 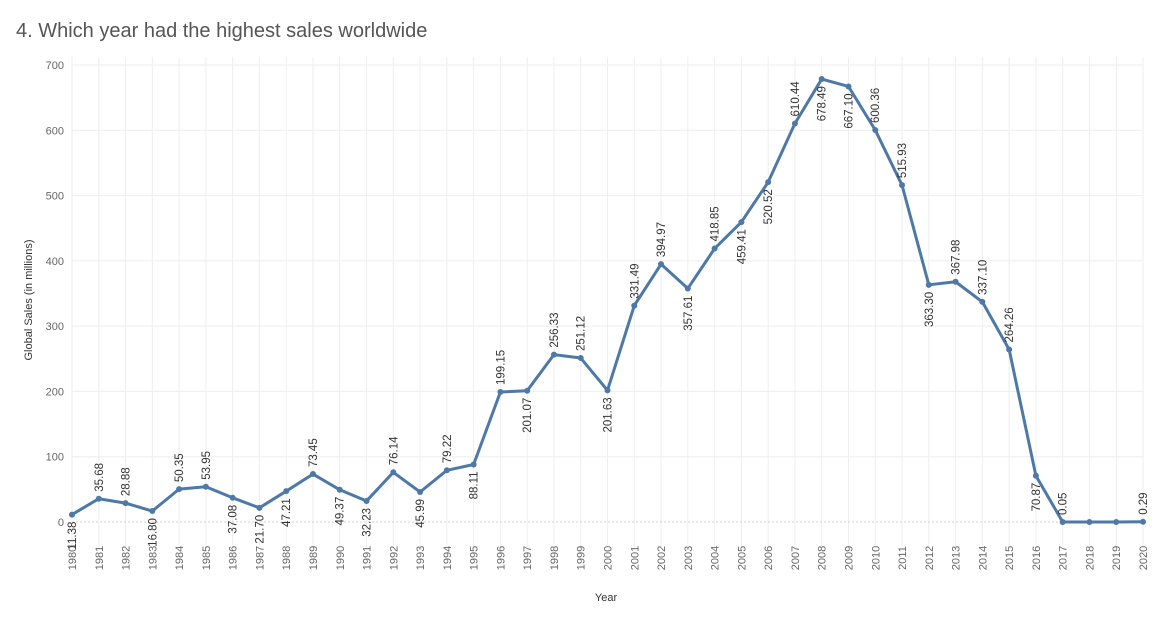 What do you see at coordinates (260, 529) in the screenshot?
I see `data-label: 21.70` at bounding box center [260, 529].